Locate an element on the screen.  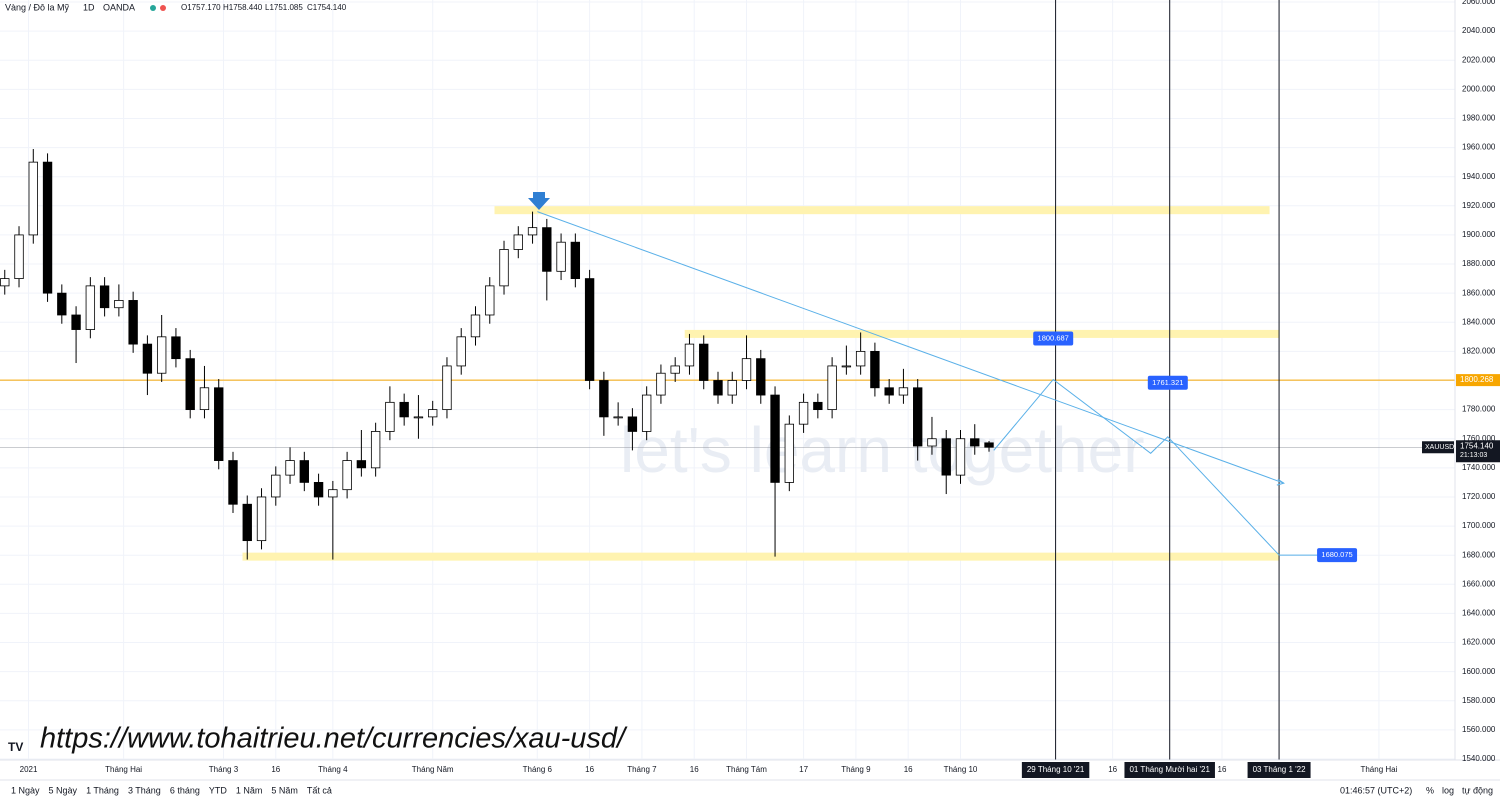
y-tick-label: 1560.000 is located at coordinates (1479, 729).